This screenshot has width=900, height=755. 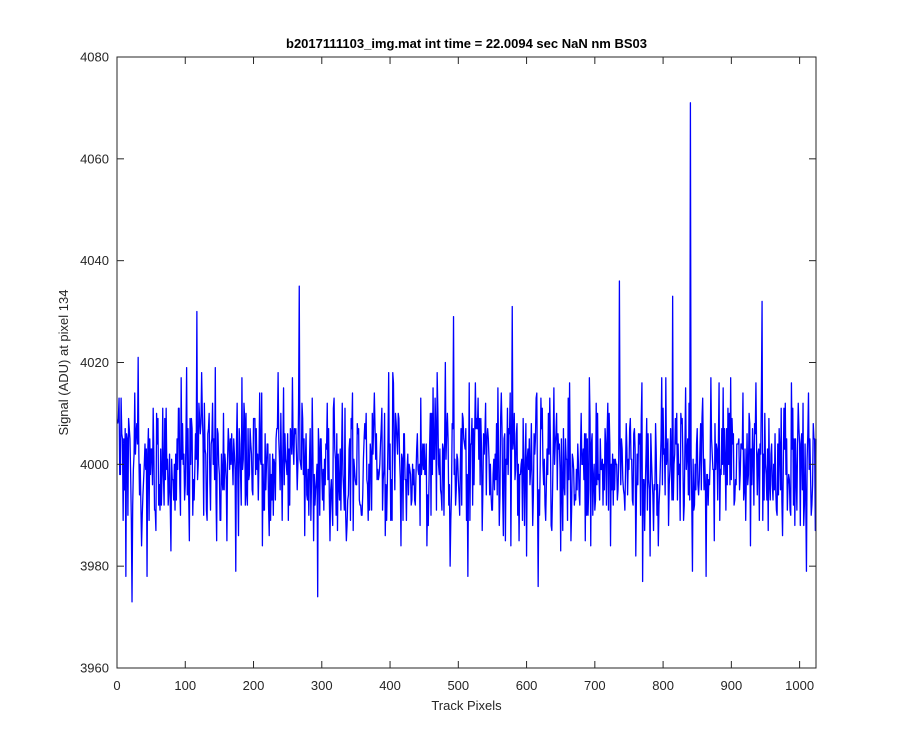 I want to click on x-tick-label: 100, so click(x=185, y=685).